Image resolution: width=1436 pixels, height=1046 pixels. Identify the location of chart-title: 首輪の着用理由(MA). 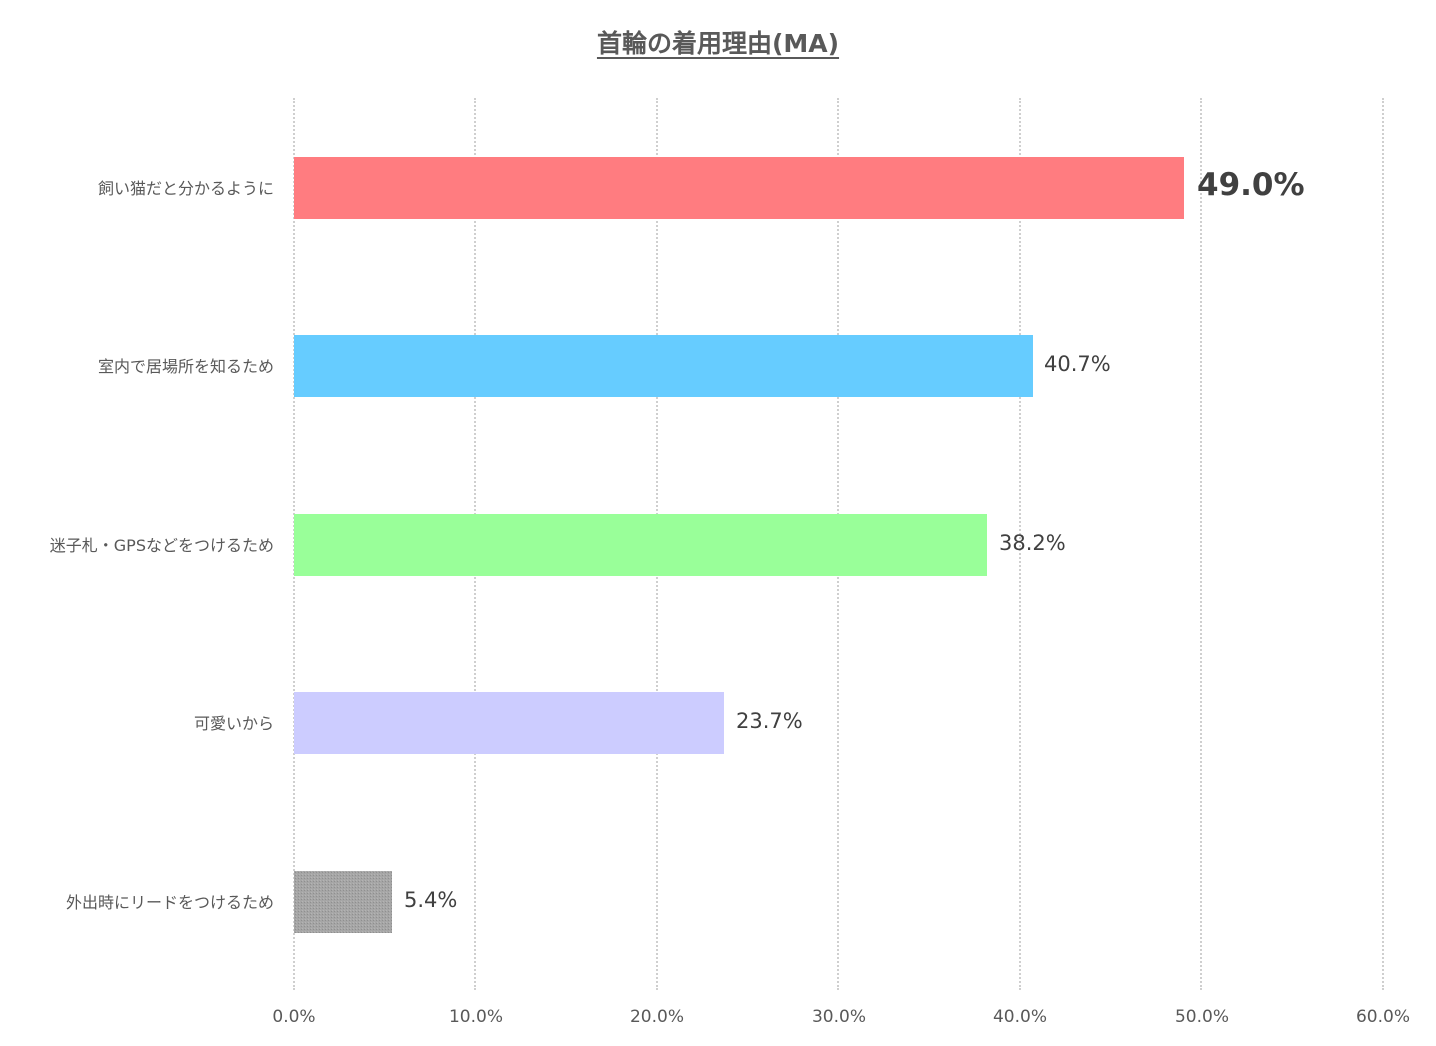
(718, 43).